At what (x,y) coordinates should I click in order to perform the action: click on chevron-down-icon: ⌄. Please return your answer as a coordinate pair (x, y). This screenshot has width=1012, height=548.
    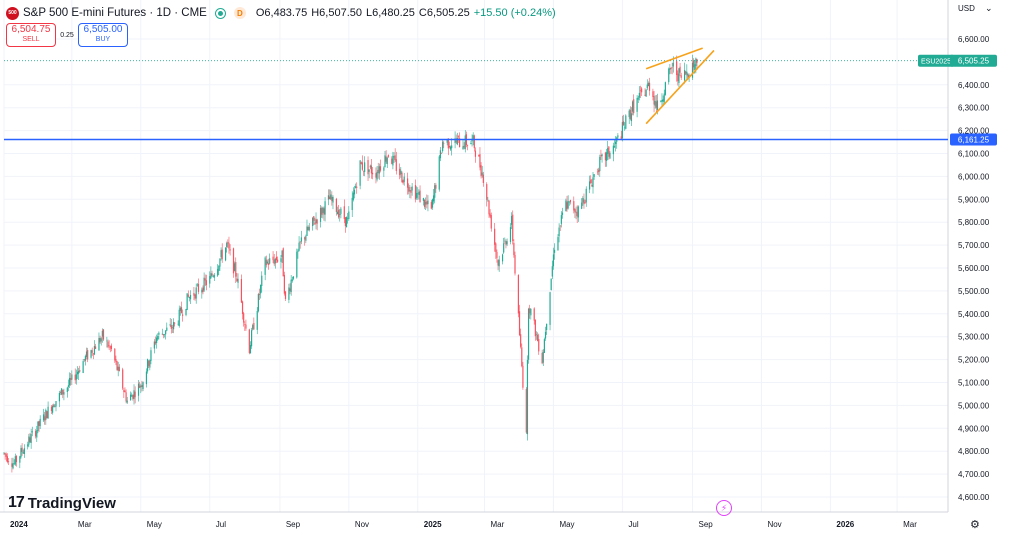
    Looking at the image, I should click on (989, 8).